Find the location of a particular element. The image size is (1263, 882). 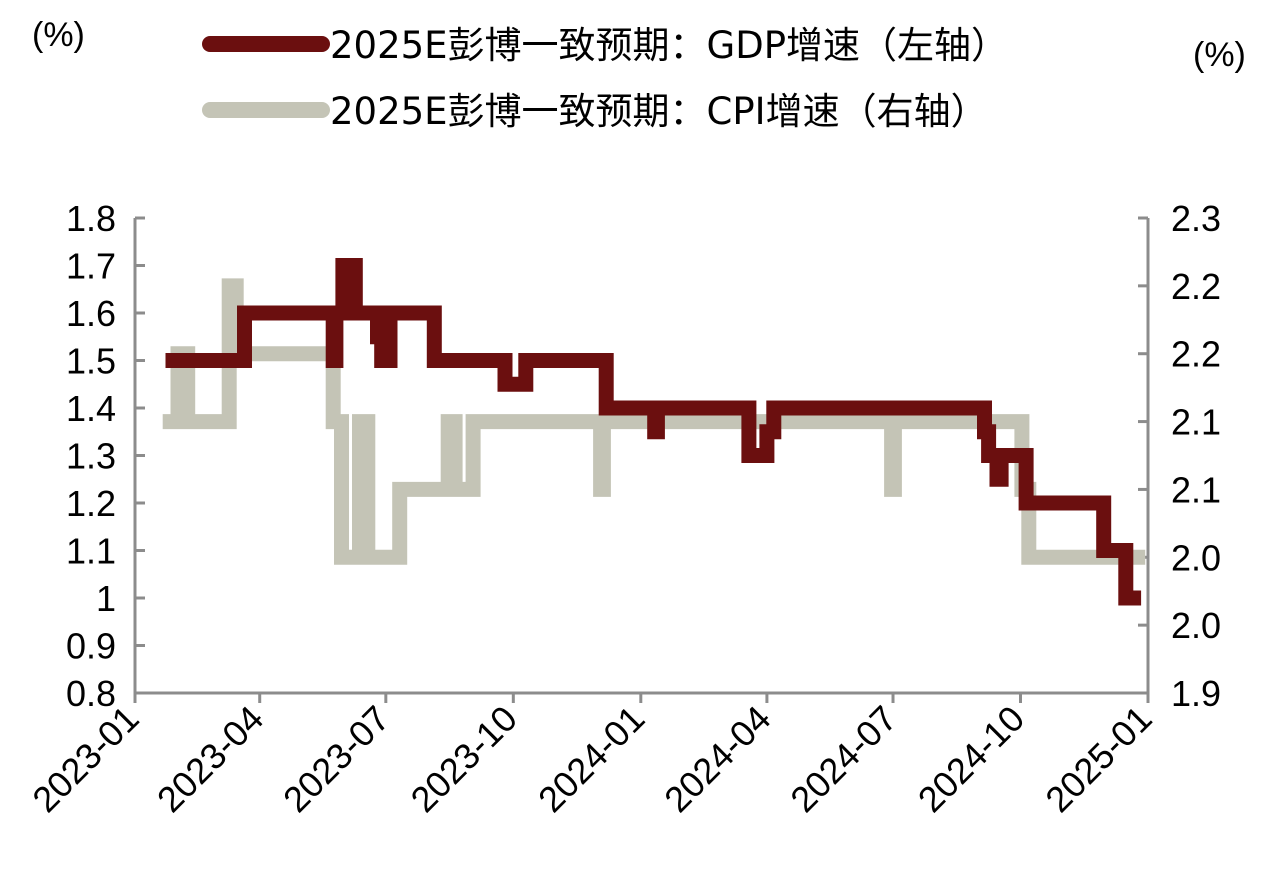

x-axis-tick-label: 2023-01 is located at coordinates (85, 759).